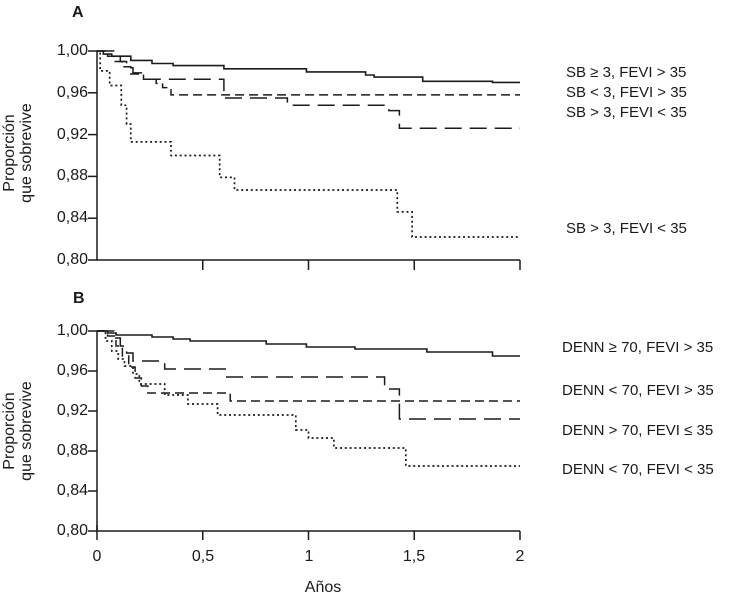 This screenshot has width=730, height=607. Describe the element at coordinates (626, 228) in the screenshot. I see `curve-label-a4: SB > 3, FEVI < 35` at that location.